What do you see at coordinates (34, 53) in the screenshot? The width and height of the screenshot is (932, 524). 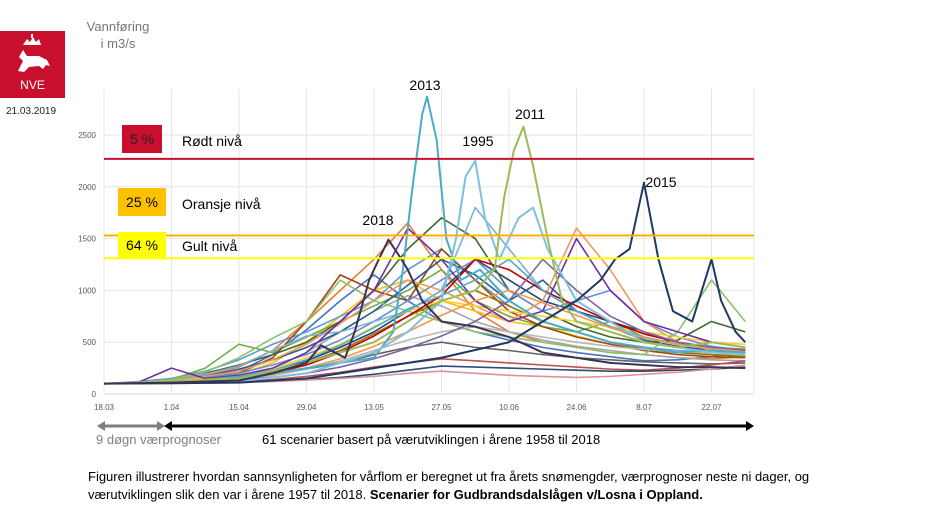 I see `crown-horse-emblem-icon` at bounding box center [34, 53].